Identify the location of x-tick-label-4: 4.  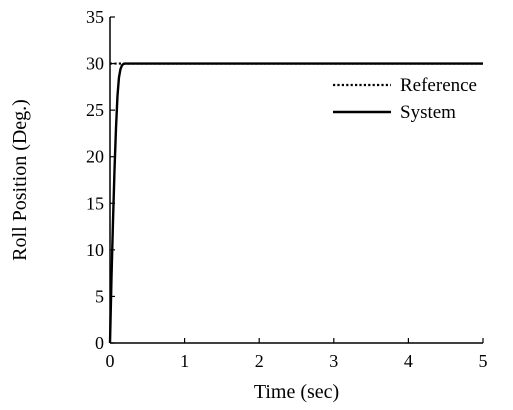
(408, 361).